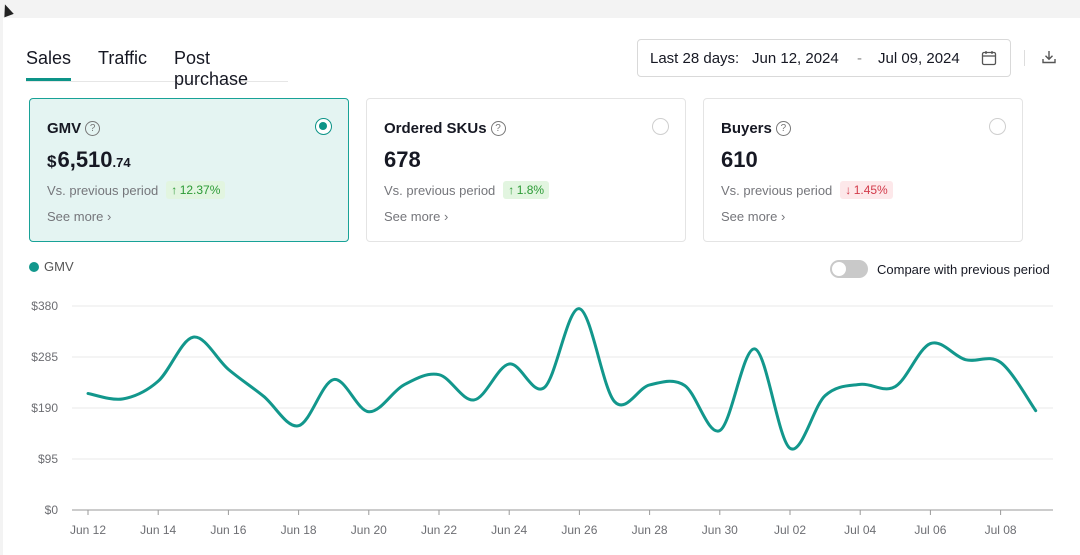  I want to click on y-tick-label: $285, so click(44, 357).